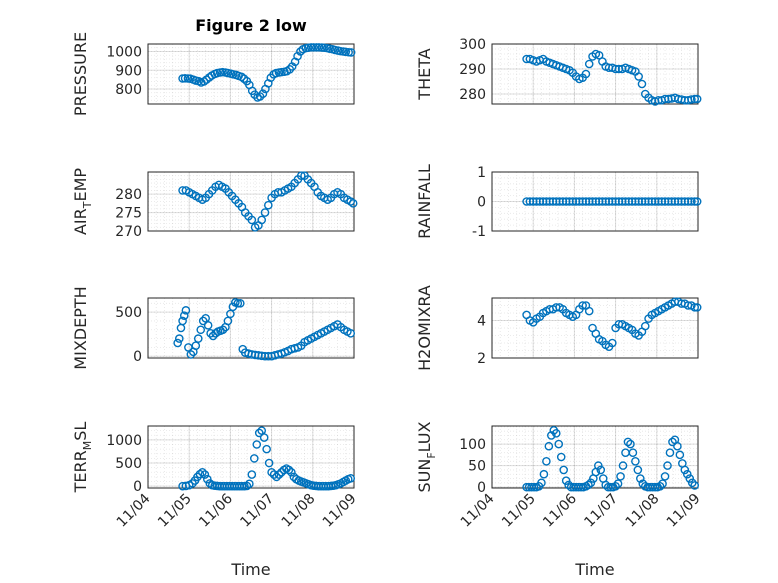  What do you see at coordinates (472, 70) in the screenshot?
I see `y-tick-label: 290` at bounding box center [472, 70].